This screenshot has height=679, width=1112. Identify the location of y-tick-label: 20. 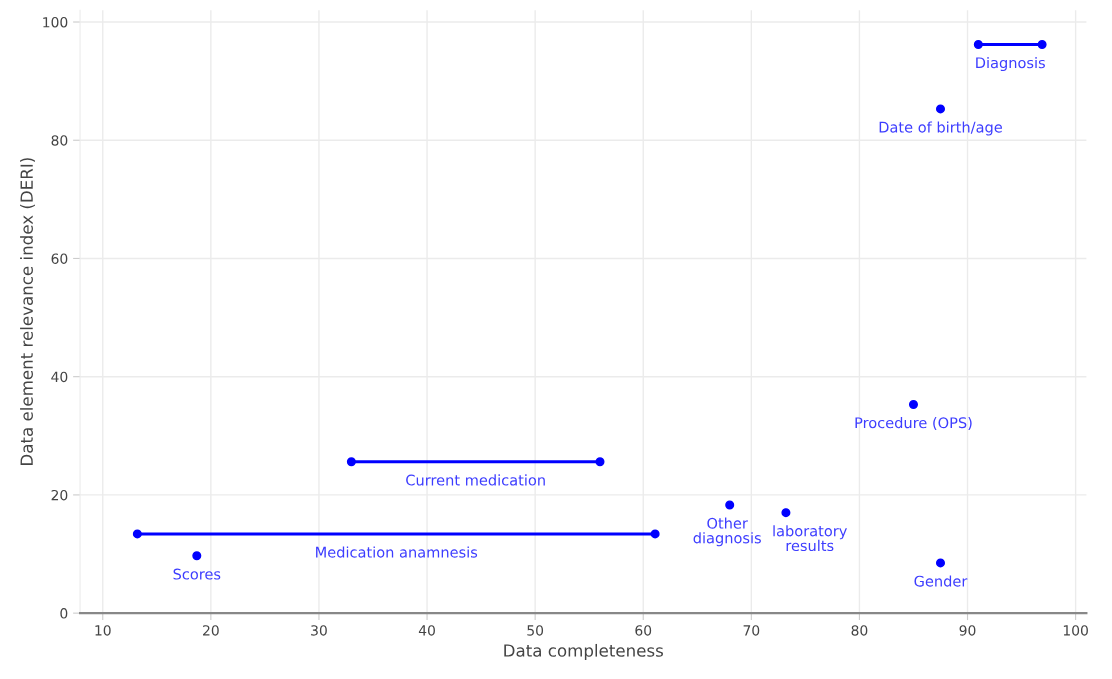
(59, 495).